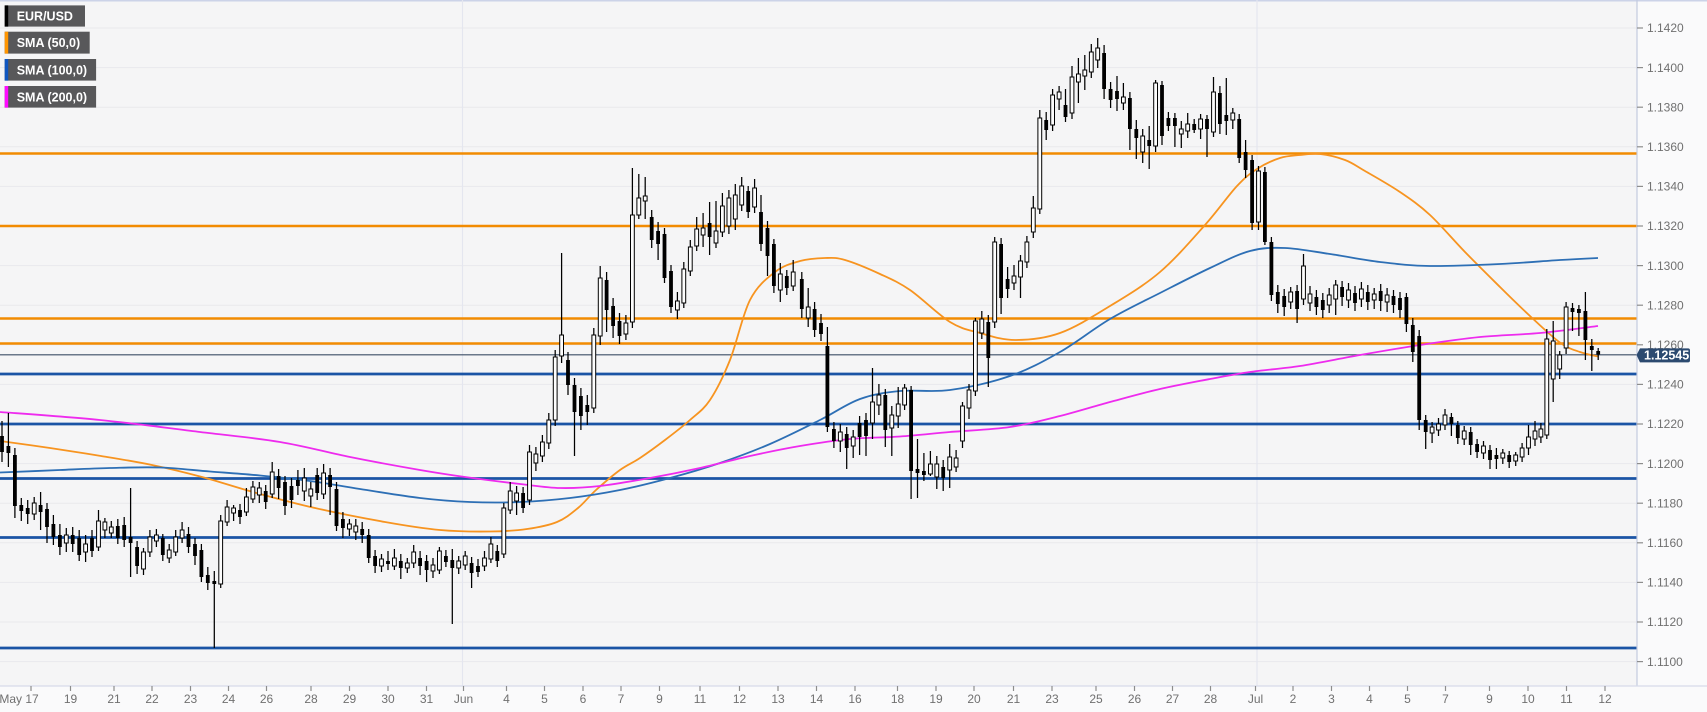 The width and height of the screenshot is (1707, 712). I want to click on svg-text: May 17, so click(19, 699).